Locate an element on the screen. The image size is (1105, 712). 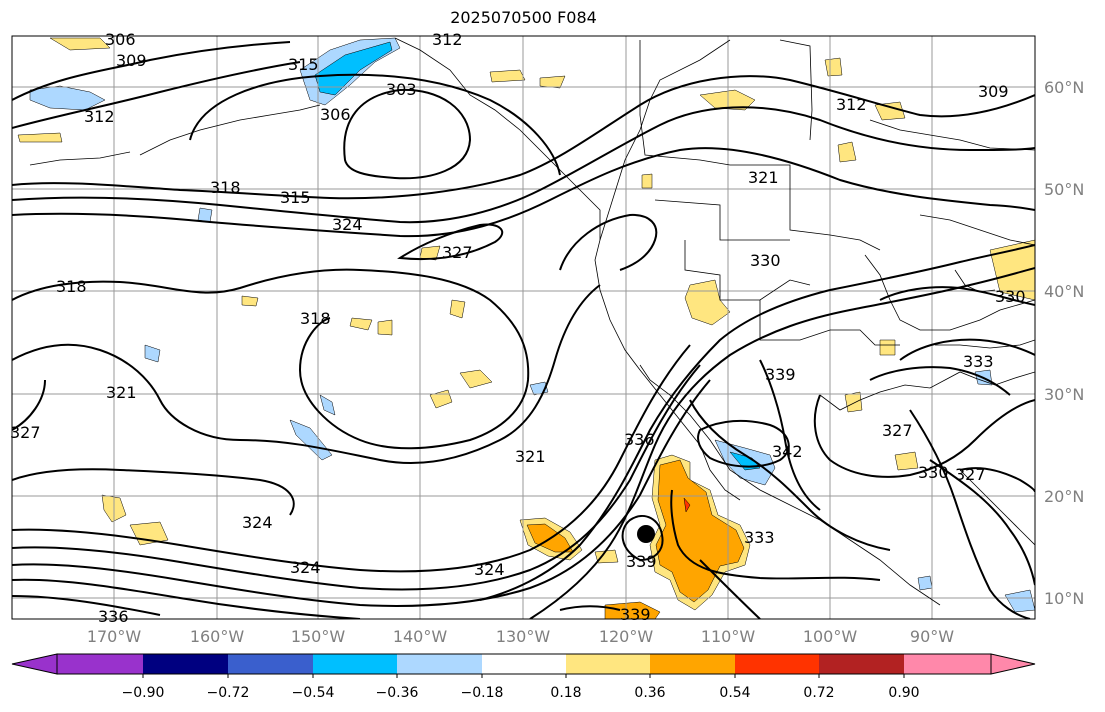
colorbar-right-extension is located at coordinates (1013, 664).